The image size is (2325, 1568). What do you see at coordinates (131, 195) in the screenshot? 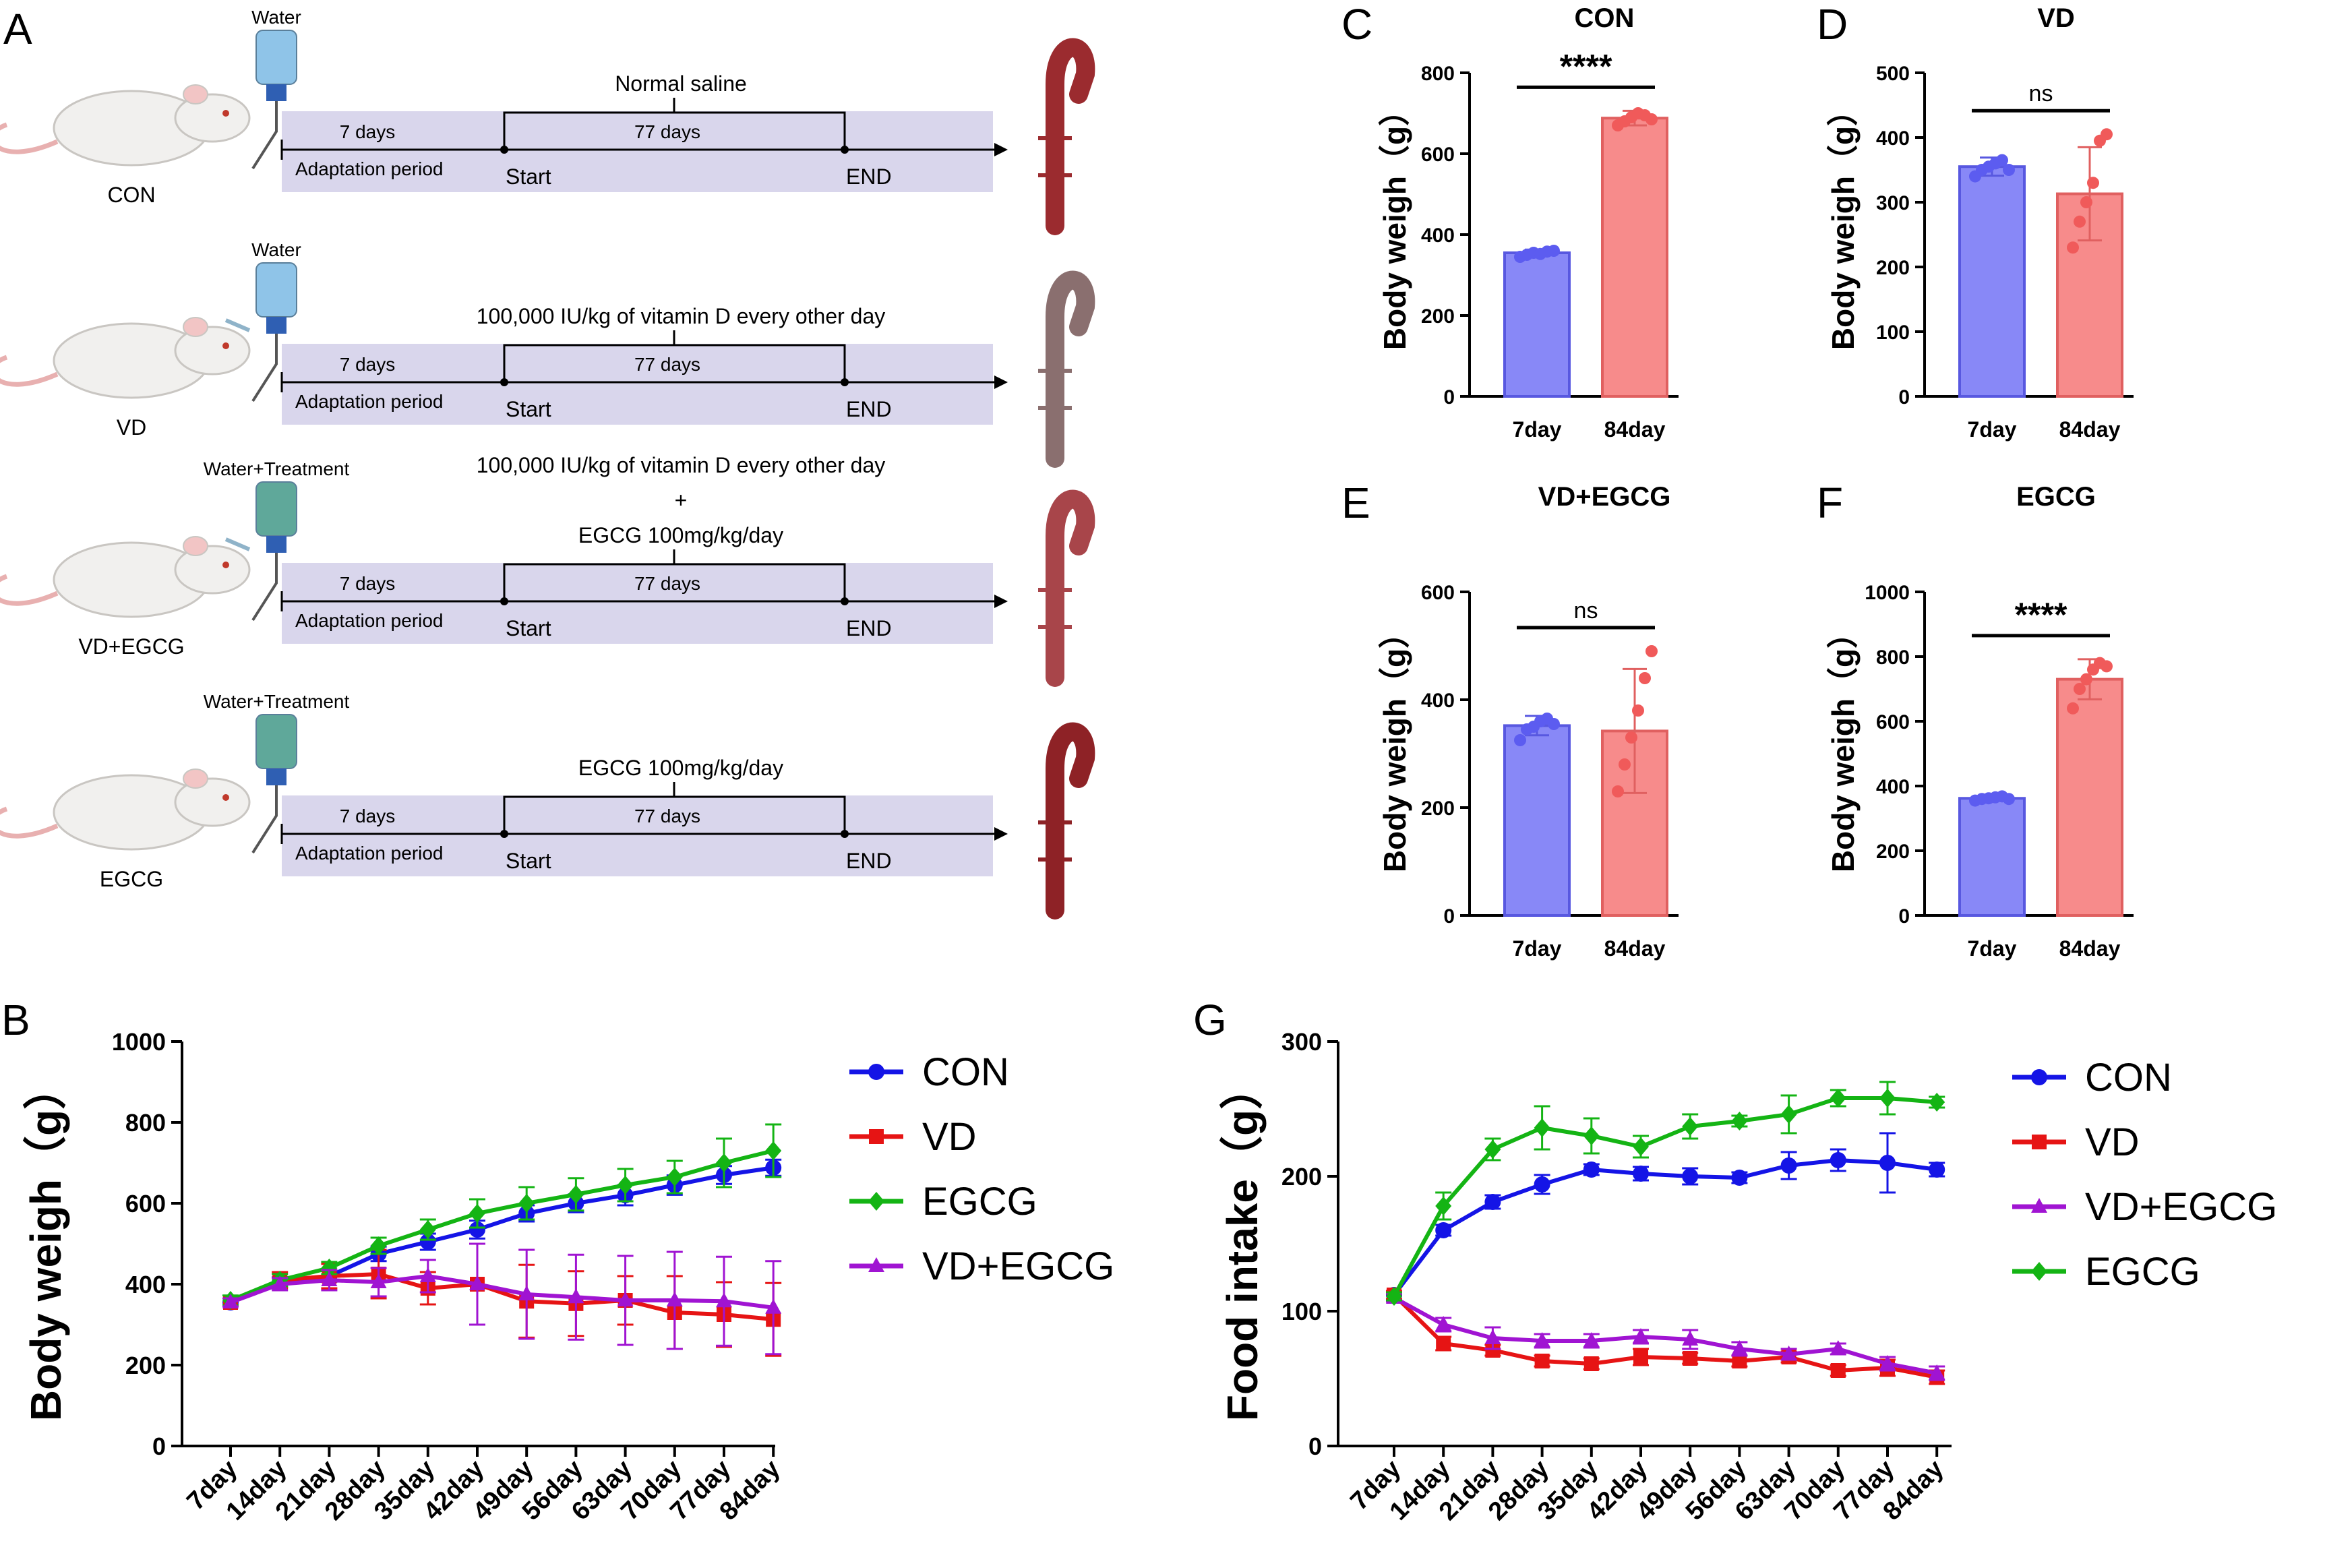
I see `group-label: CON` at bounding box center [131, 195].